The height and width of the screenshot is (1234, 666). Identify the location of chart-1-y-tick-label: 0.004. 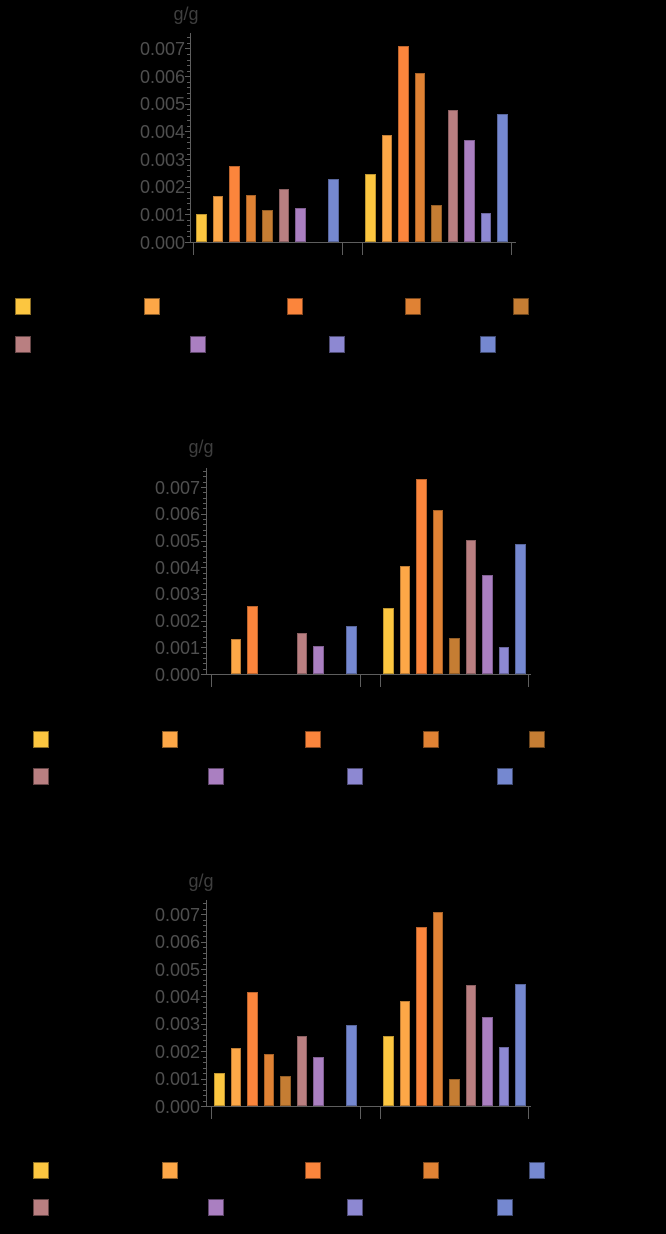
(162, 131).